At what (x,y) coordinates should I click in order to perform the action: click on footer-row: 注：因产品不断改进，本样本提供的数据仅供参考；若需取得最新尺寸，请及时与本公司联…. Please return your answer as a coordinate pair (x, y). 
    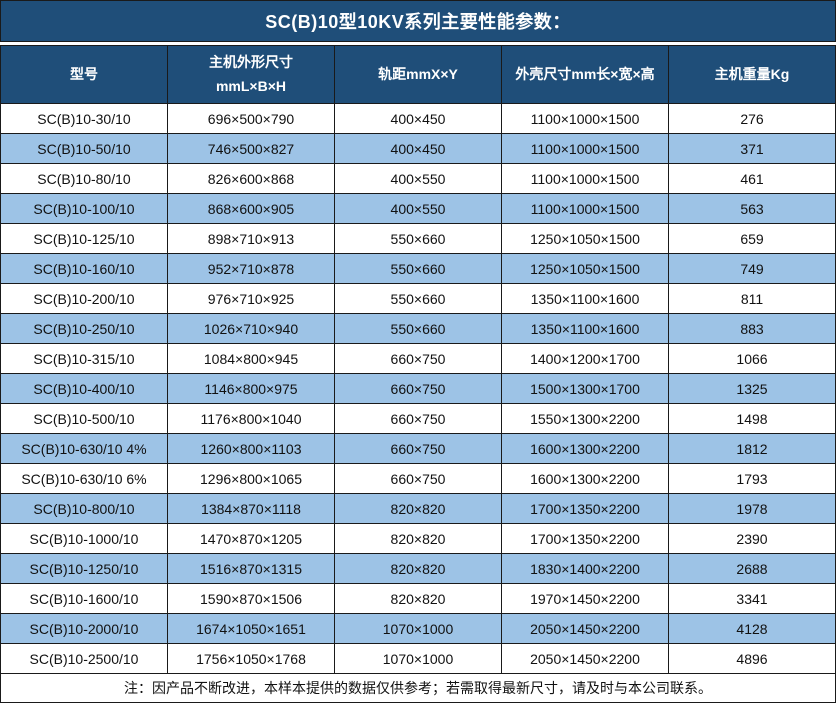
    Looking at the image, I should click on (418, 688).